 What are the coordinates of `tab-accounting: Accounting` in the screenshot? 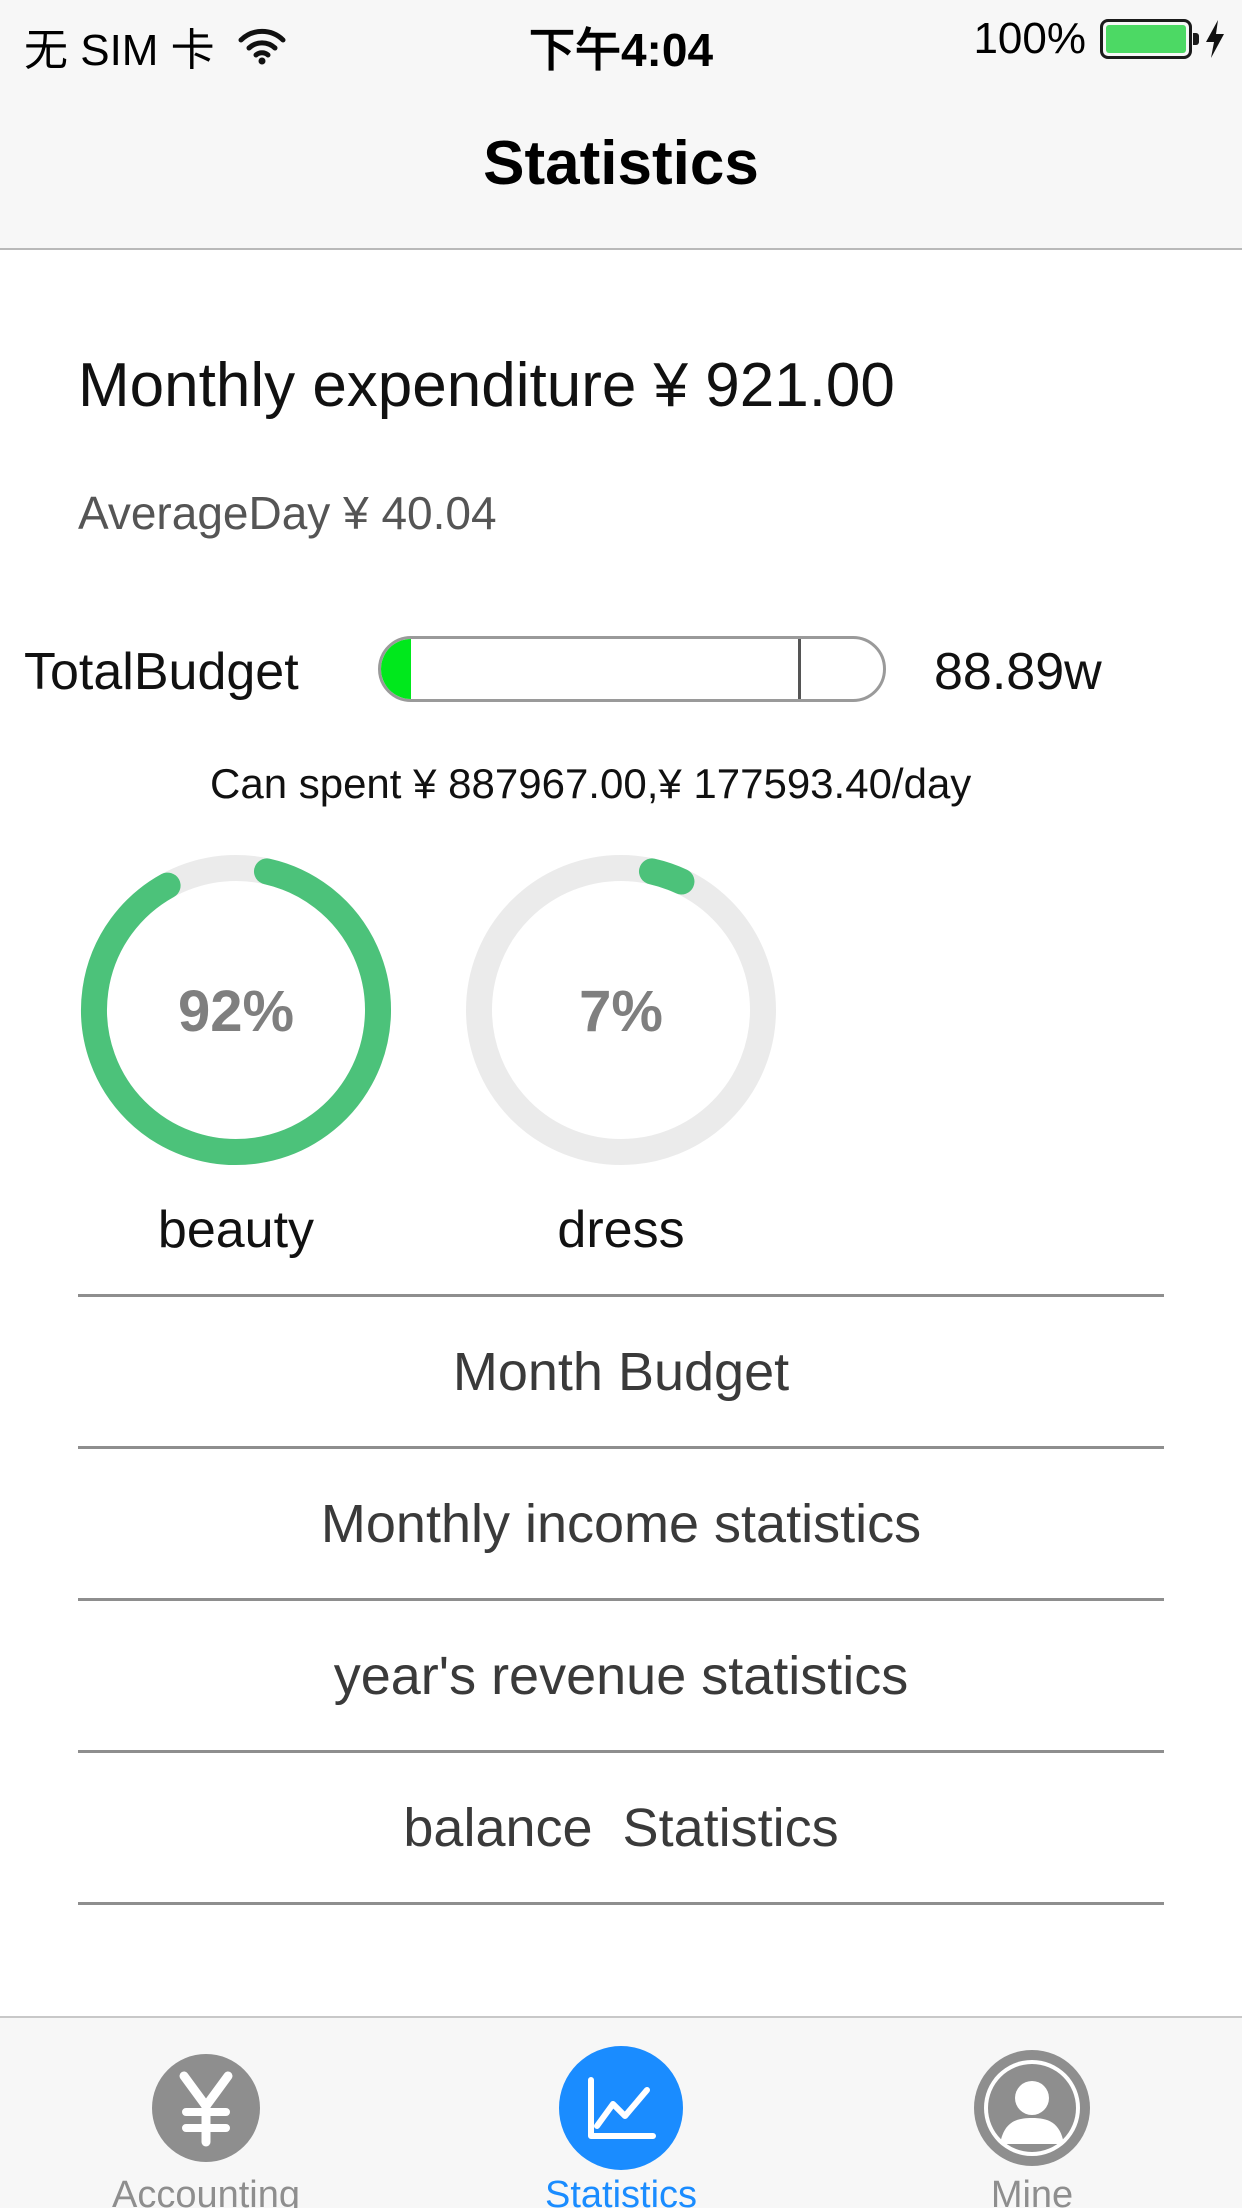 It's located at (206, 2120).